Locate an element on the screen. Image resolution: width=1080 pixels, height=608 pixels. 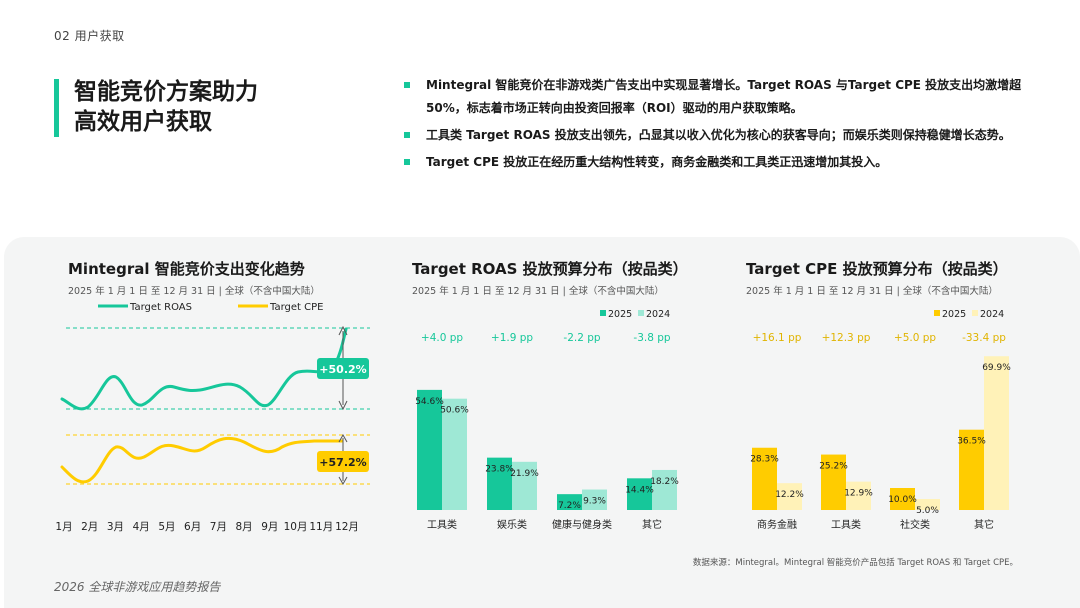
data-label-2025: 23.8% is located at coordinates (499, 470).